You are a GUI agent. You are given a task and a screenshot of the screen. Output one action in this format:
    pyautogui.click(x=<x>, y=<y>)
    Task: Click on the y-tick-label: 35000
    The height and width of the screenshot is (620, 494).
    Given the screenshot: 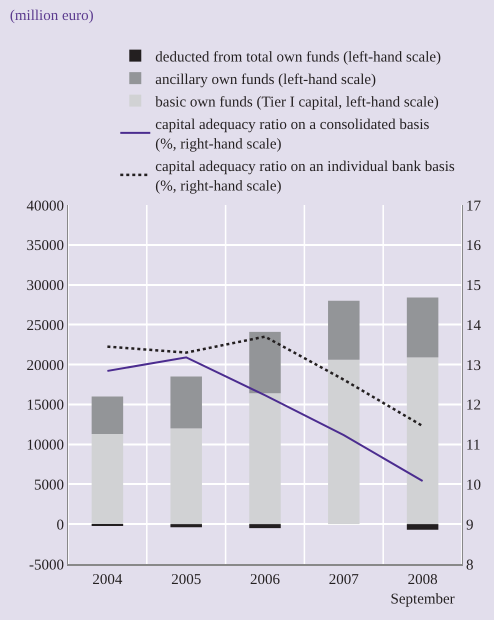 What is the action you would take?
    pyautogui.click(x=45, y=246)
    